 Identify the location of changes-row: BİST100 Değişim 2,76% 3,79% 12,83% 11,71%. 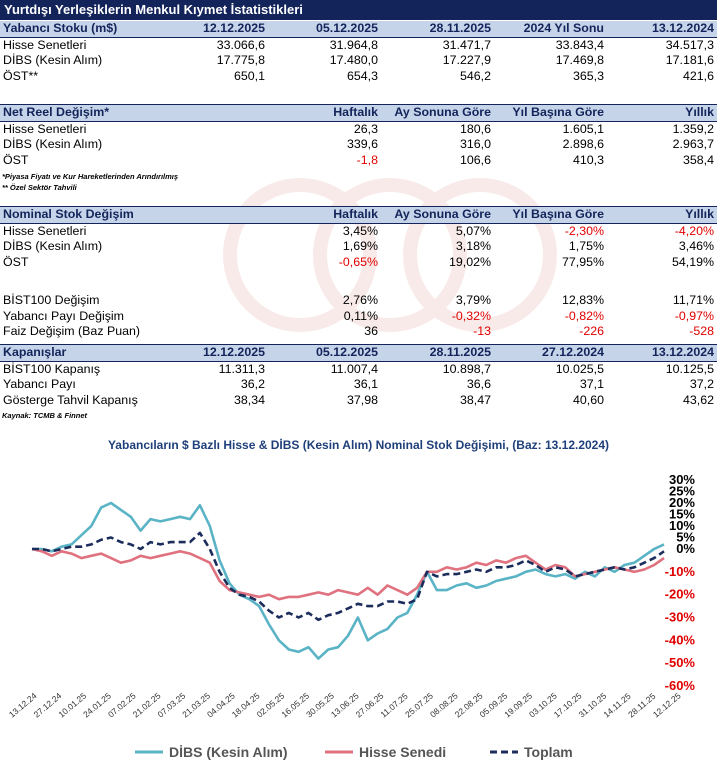
(358, 301).